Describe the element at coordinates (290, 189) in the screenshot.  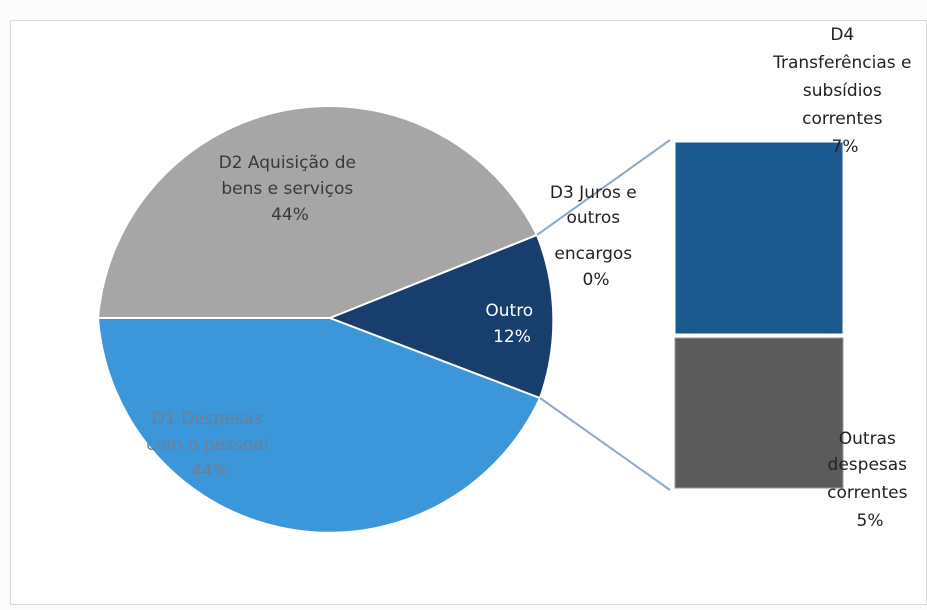
I see `d2-label: D2 Aquisição de bens e serviços 44%` at that location.